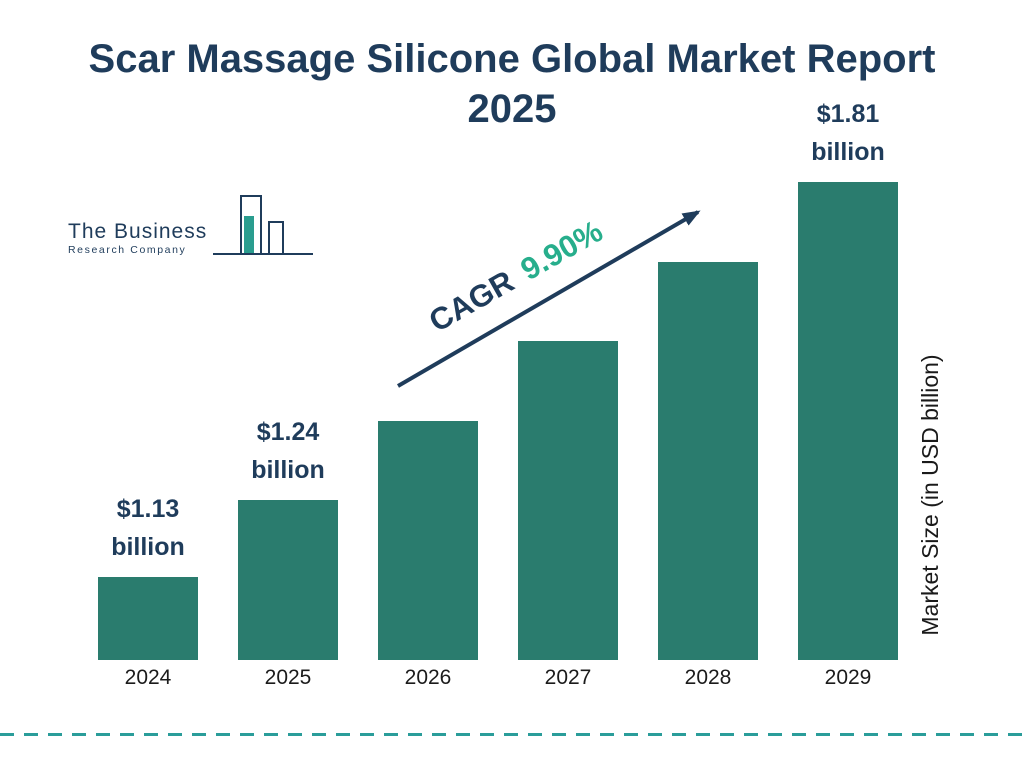 The width and height of the screenshot is (1024, 768). What do you see at coordinates (288, 580) in the screenshot?
I see `bar-2025` at bounding box center [288, 580].